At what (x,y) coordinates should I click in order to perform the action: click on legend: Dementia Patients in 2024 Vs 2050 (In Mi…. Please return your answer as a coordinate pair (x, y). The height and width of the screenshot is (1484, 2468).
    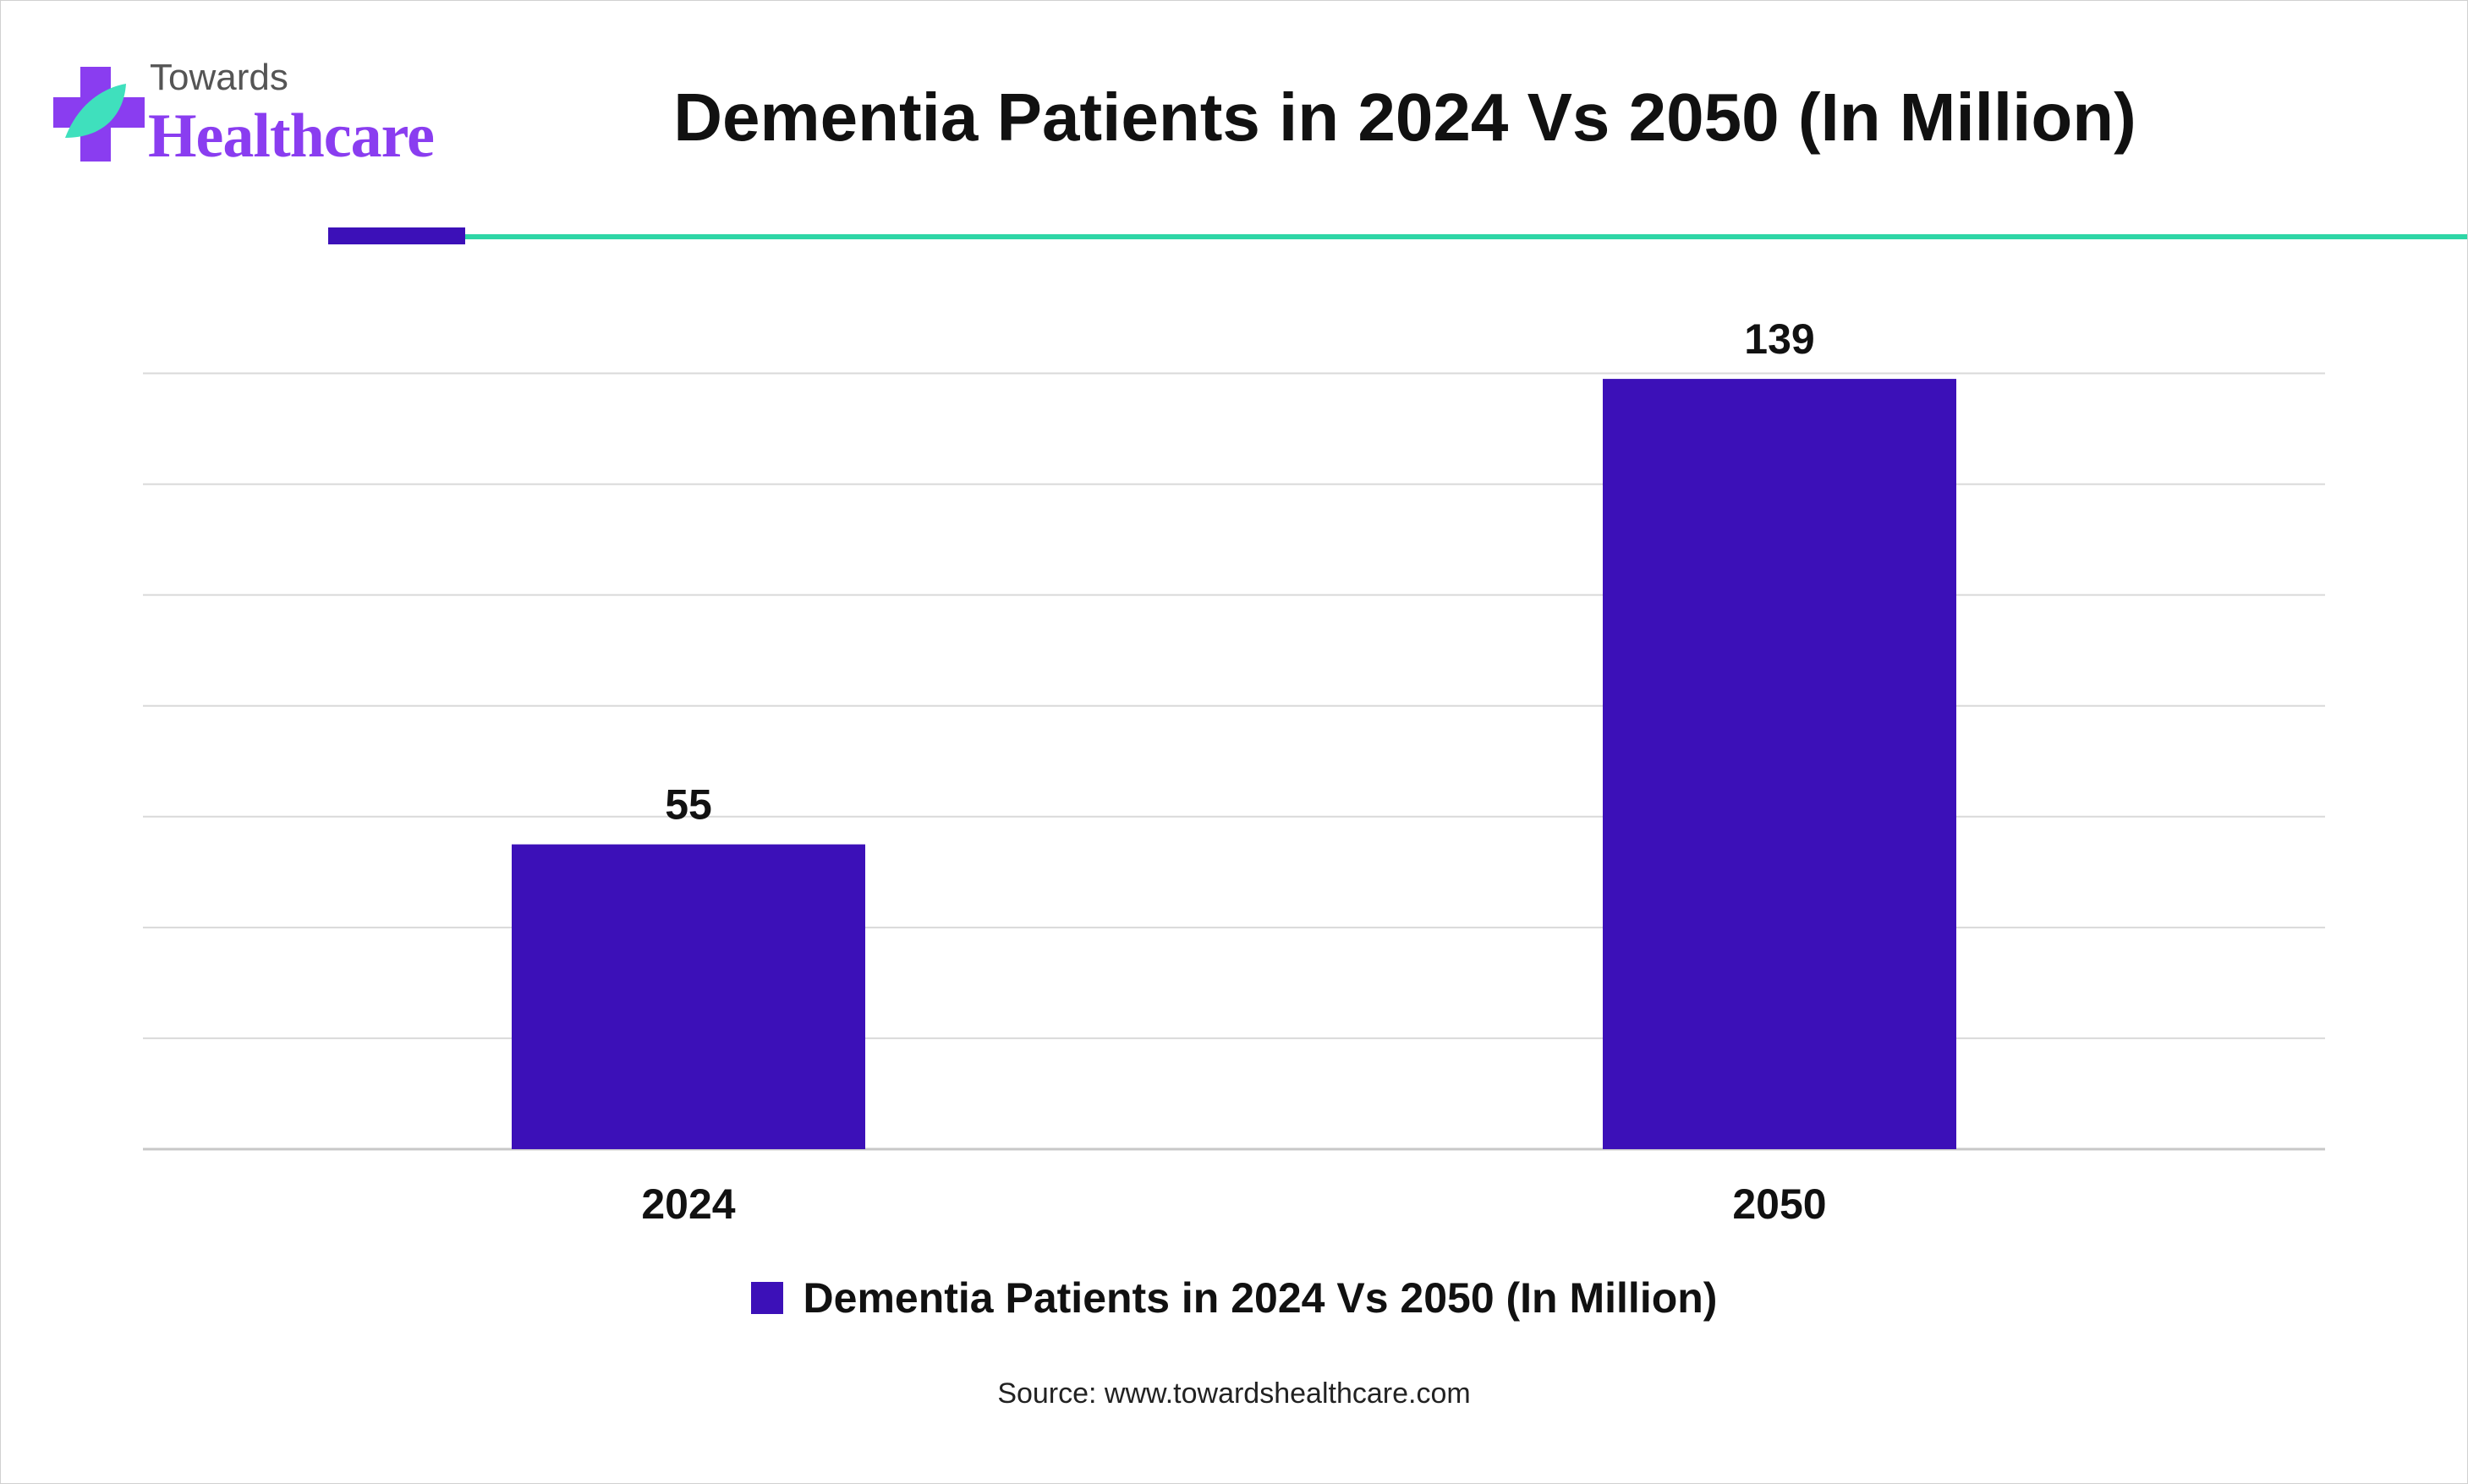
    Looking at the image, I should click on (1234, 1297).